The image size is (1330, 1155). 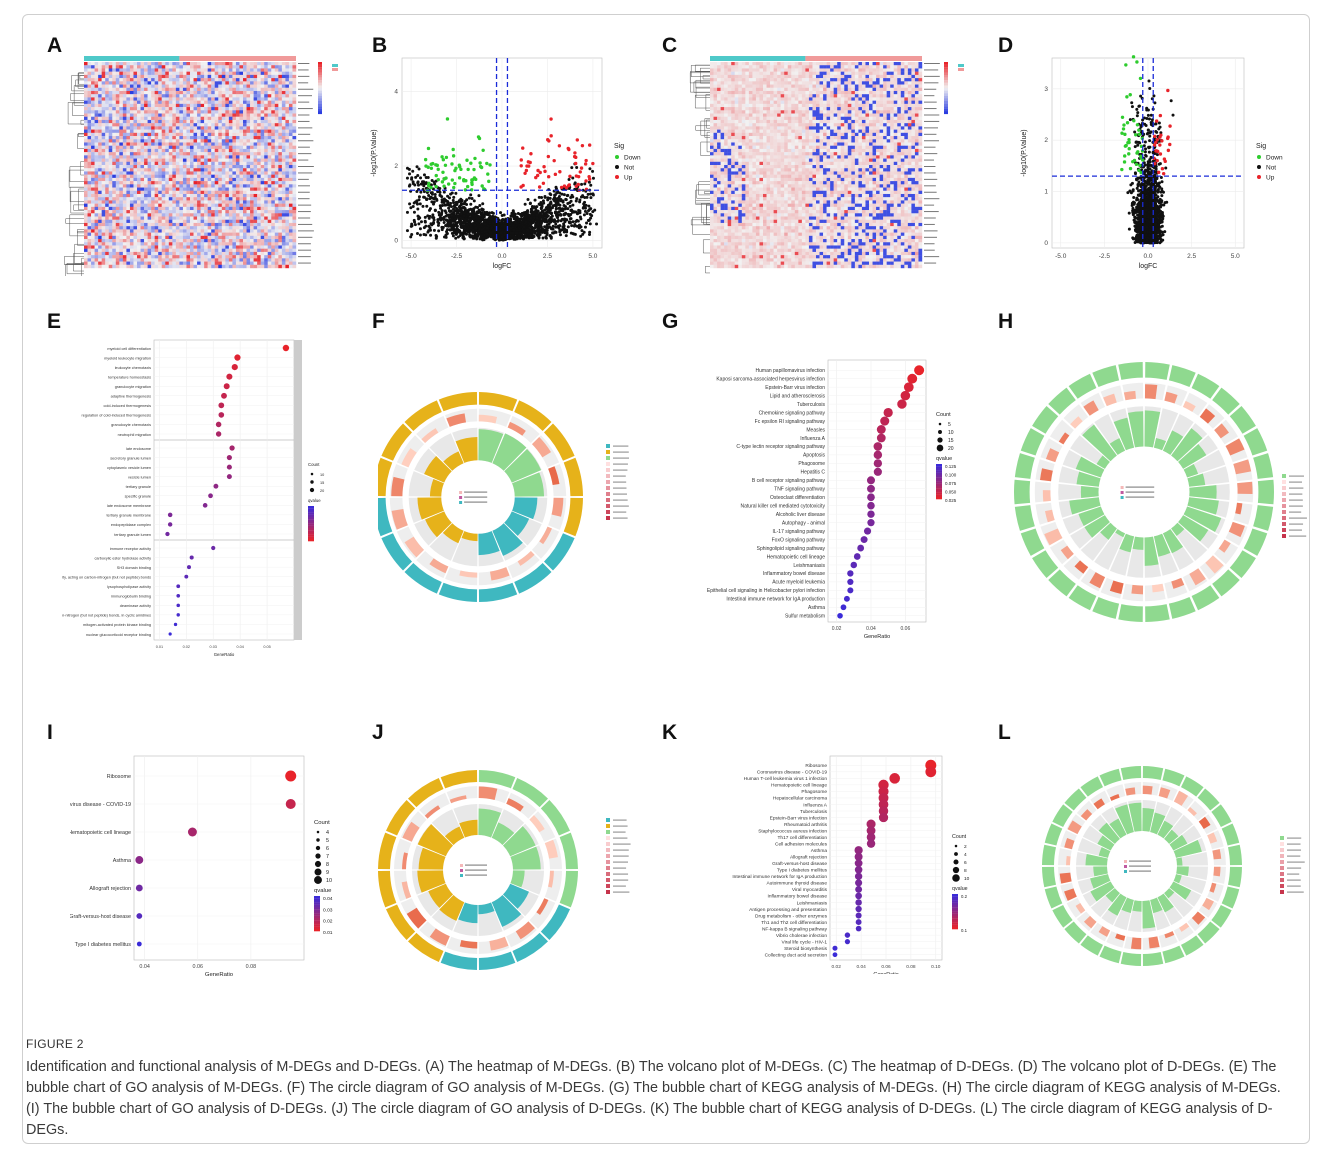 What do you see at coordinates (699, 169) in the screenshot?
I see `row-dendrogram` at bounding box center [699, 169].